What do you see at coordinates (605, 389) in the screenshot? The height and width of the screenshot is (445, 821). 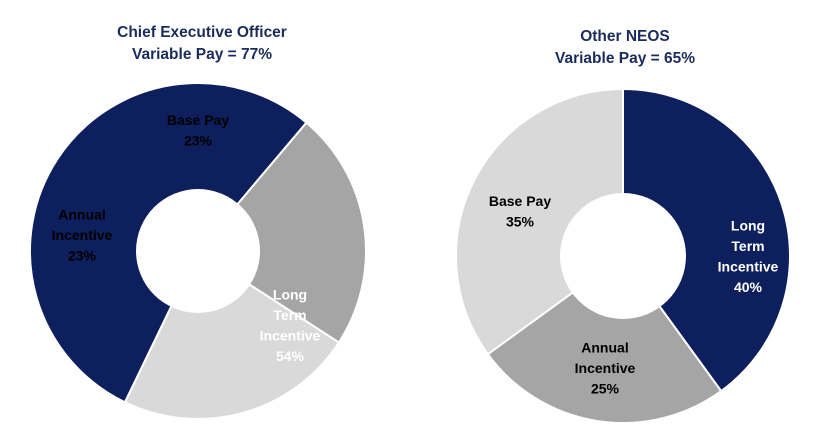 I see `neo-label-annual-incentive-line: 25%` at bounding box center [605, 389].